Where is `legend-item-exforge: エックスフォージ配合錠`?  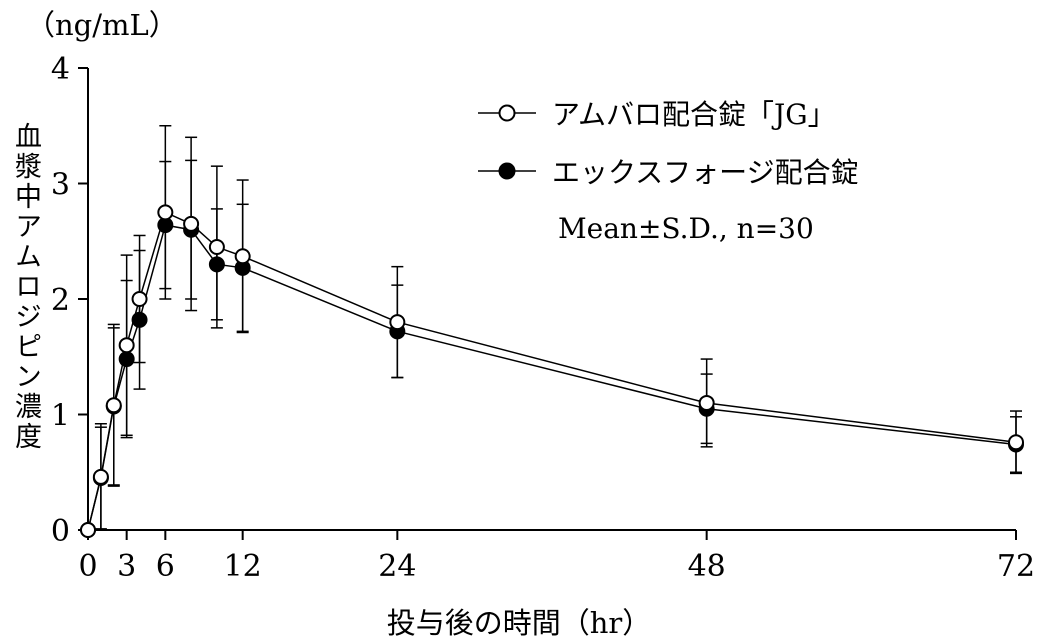
legend-item-exforge: エックスフォージ配合錠 is located at coordinates (668, 171).